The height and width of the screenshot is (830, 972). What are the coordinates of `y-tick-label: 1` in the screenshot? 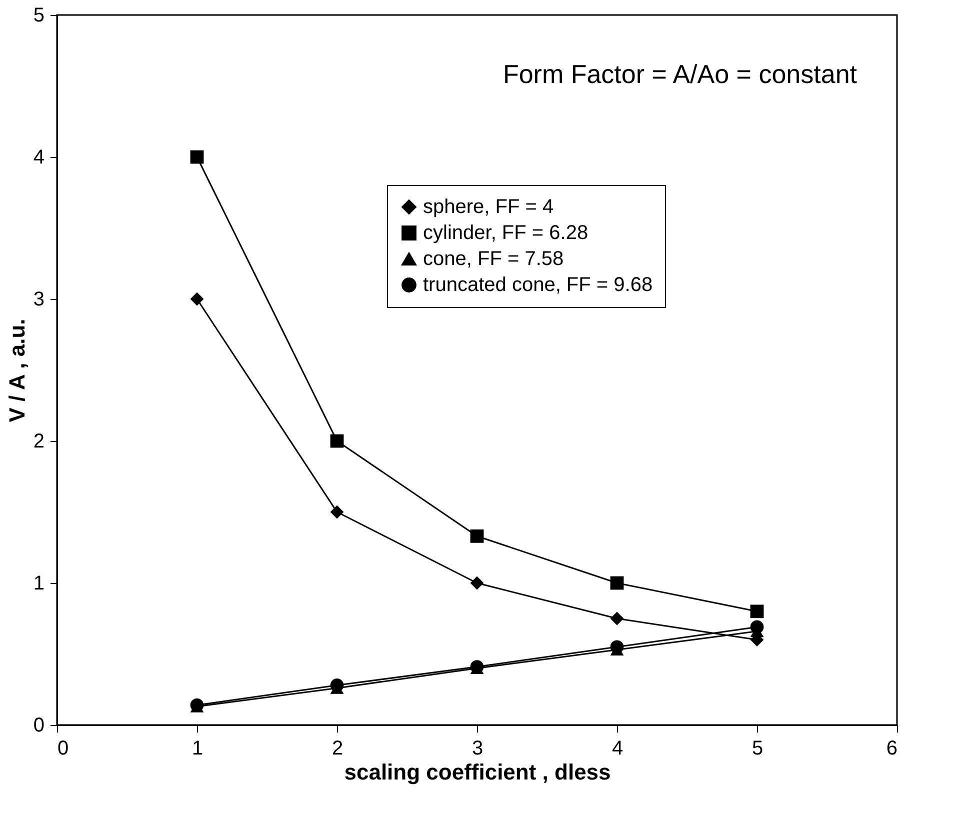 It's located at (38, 583).